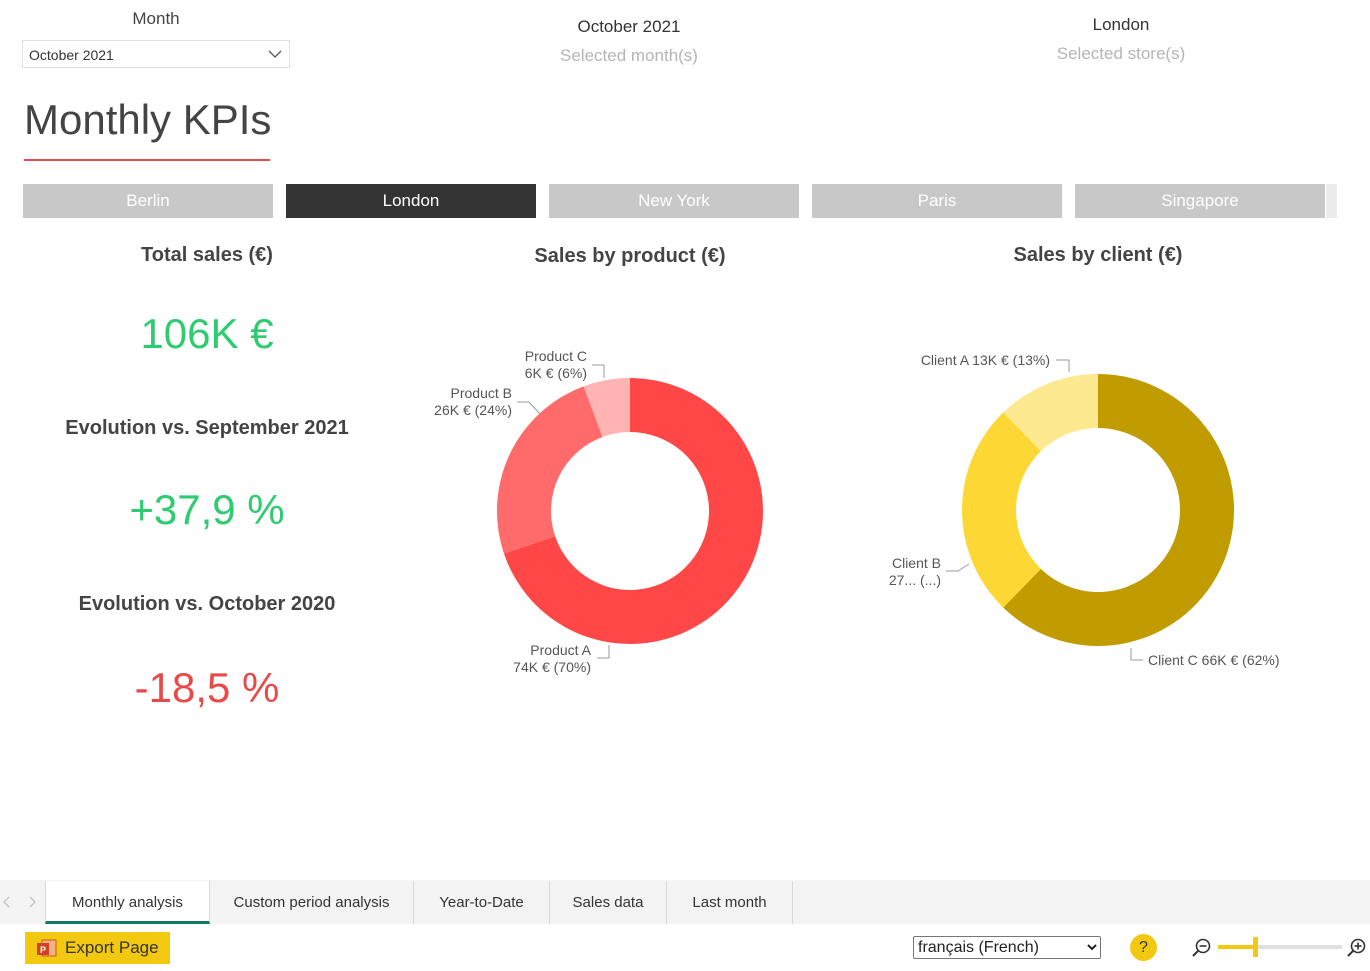  What do you see at coordinates (985, 360) in the screenshot?
I see `client-a-label: Client A 13K € (13%)` at bounding box center [985, 360].